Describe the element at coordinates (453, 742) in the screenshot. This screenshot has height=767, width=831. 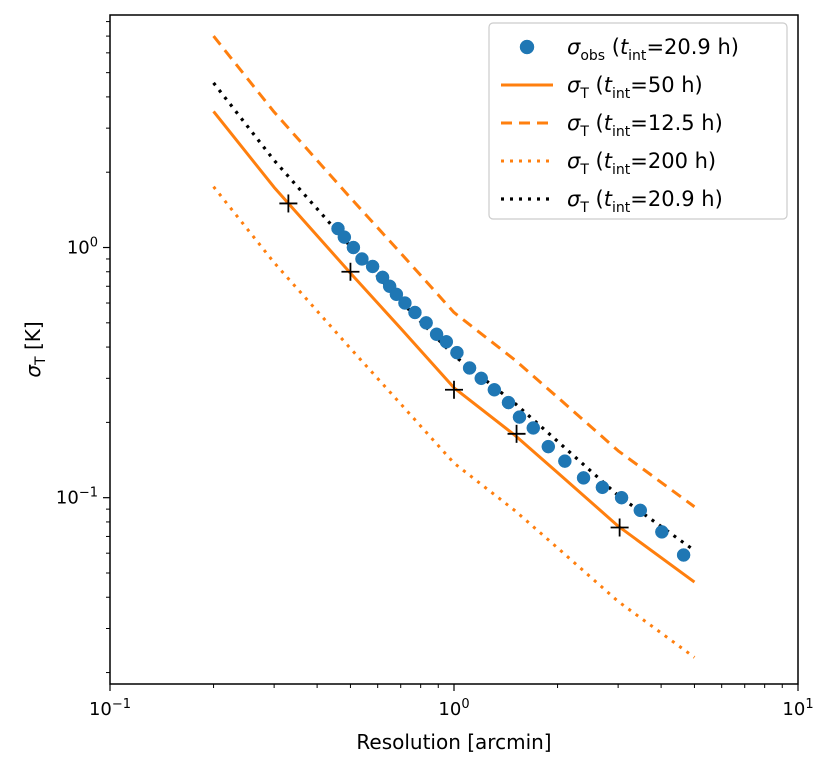
I see `x-axis-label: Resolution [arcmin]` at that location.